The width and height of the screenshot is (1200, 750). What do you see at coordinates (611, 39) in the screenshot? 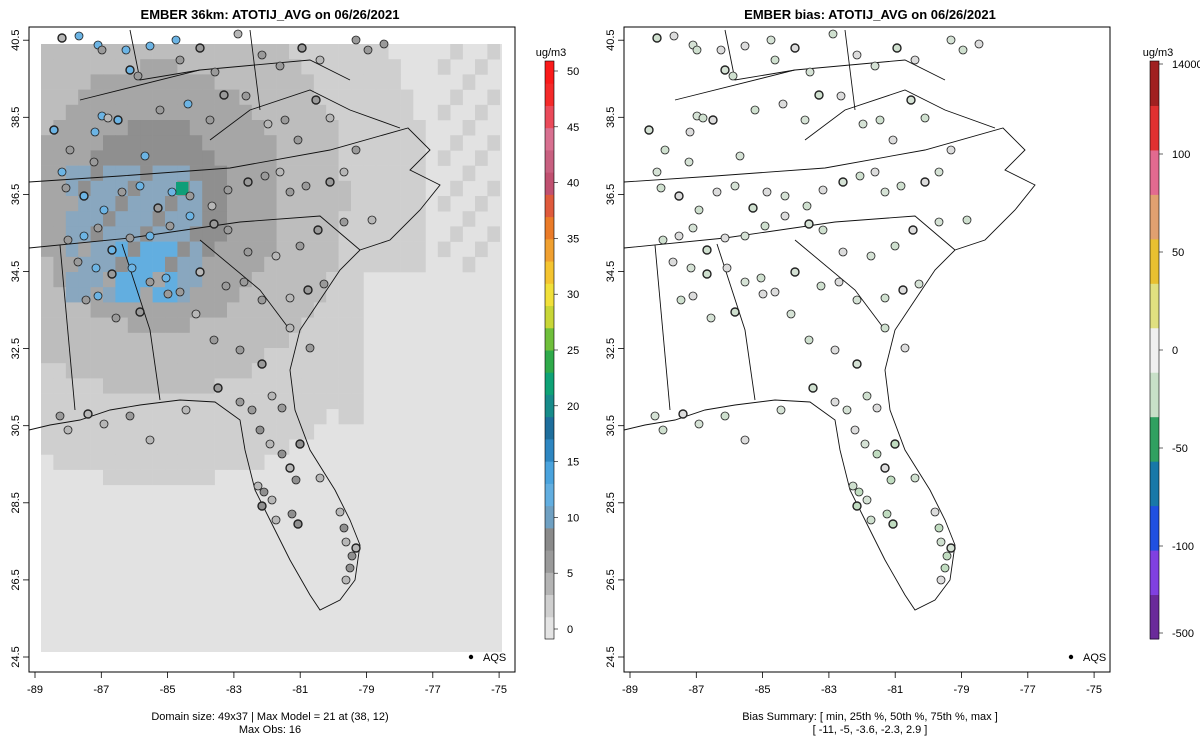
I see `right-y-tick-label: 40.5` at bounding box center [611, 39].